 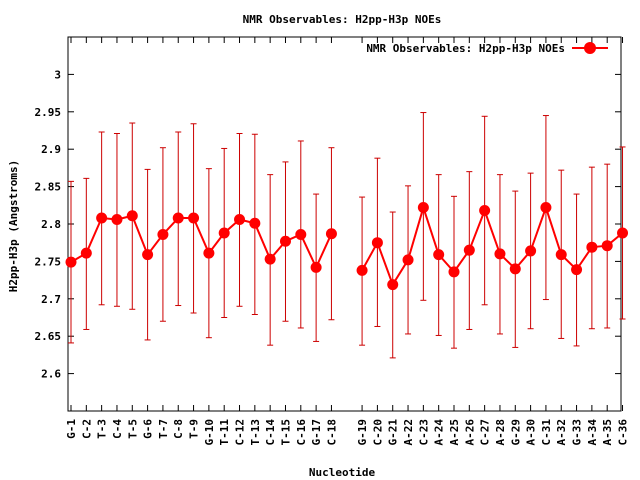 I want to click on x-tick-label: C-27, so click(x=485, y=432).